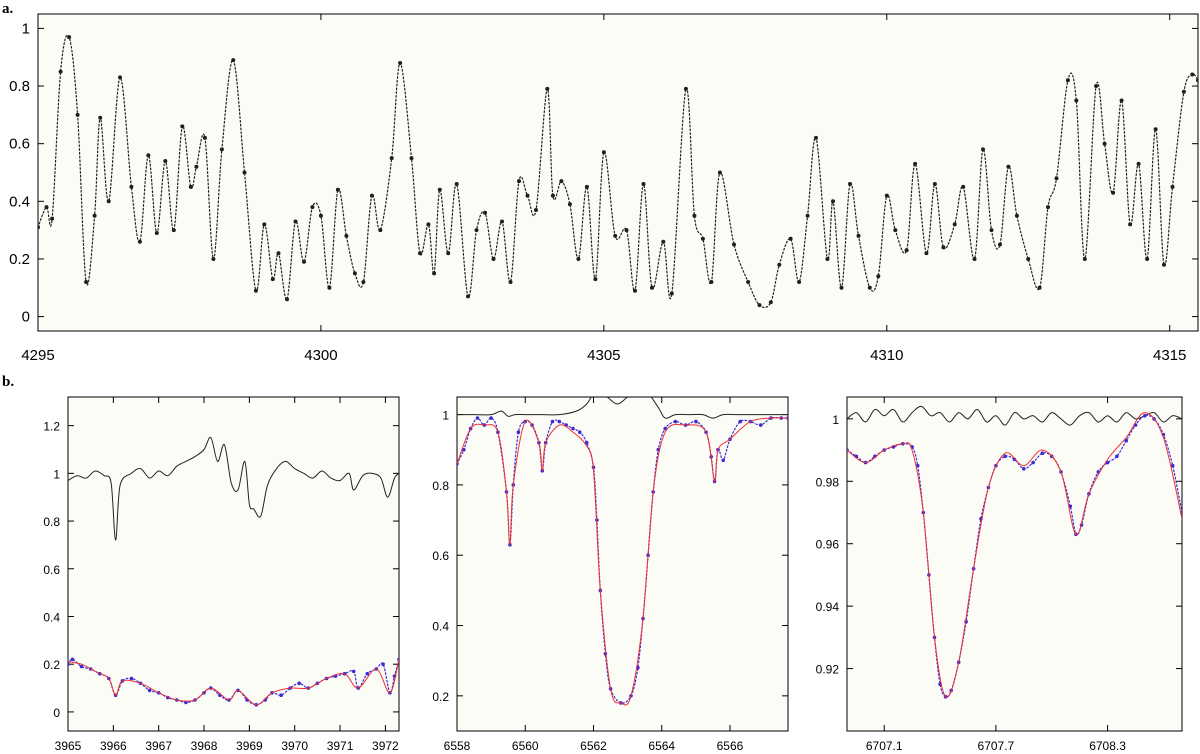  I want to click on y-tick-label-a: 0, so click(26, 317).